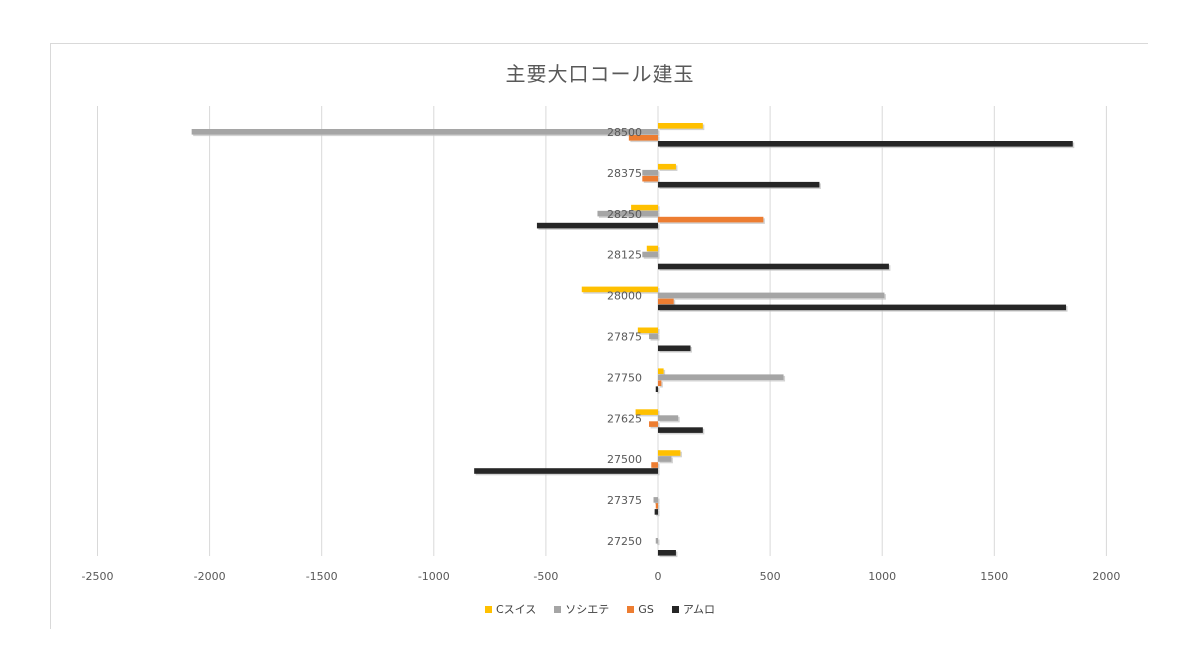 This screenshot has width=1200, height=669. What do you see at coordinates (210, 576) in the screenshot?
I see `x-tick-label: -2000` at bounding box center [210, 576].